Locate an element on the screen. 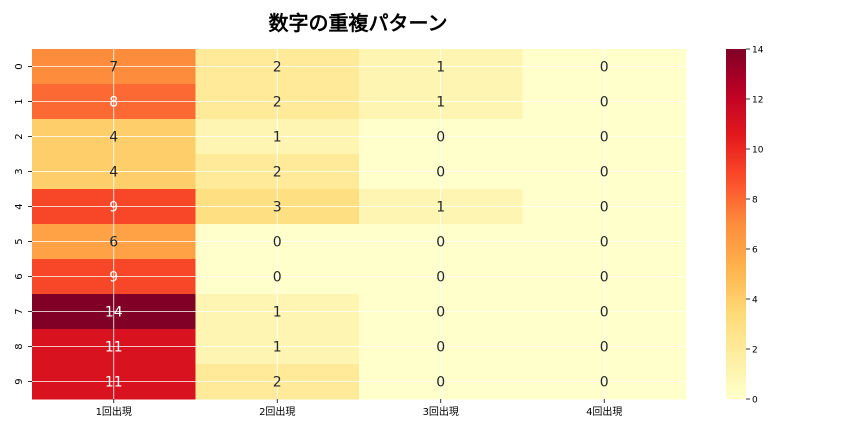  y-tick-label: 8 is located at coordinates (19, 346).